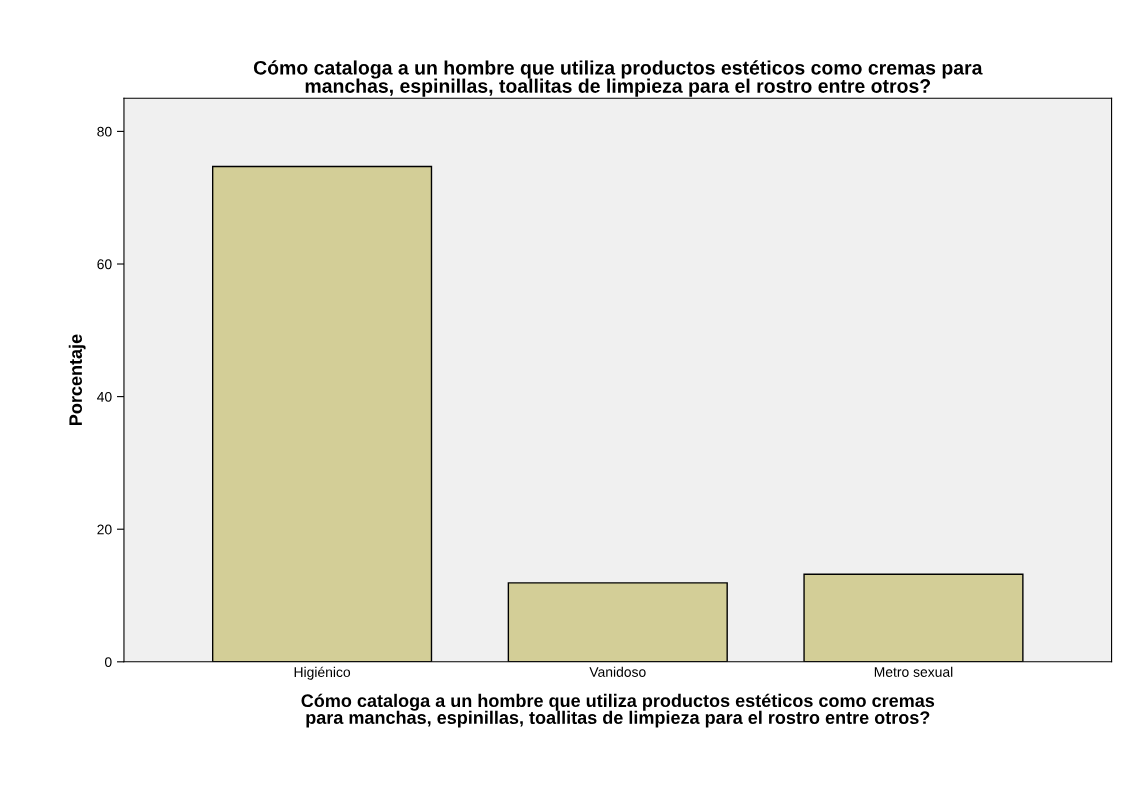 The width and height of the screenshot is (1130, 786). Describe the element at coordinates (108, 662) in the screenshot. I see `y-tick-label: 0` at that location.